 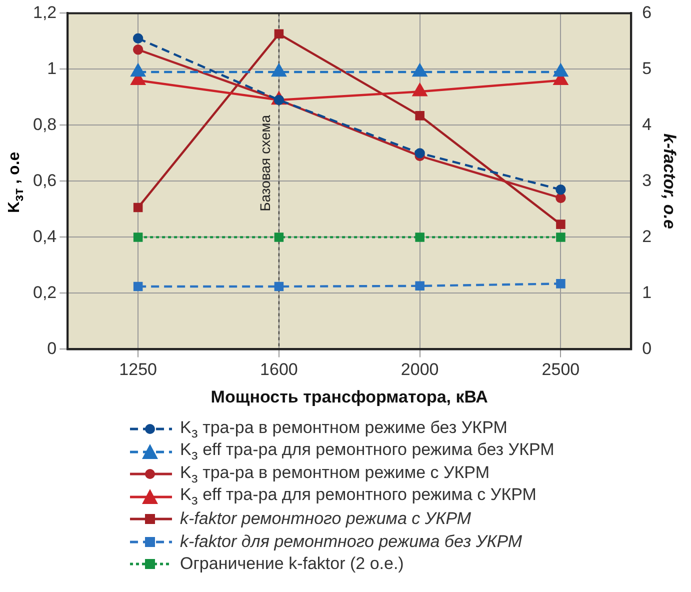 What do you see at coordinates (44, 292) in the screenshot?
I see `y-tick-label: 0,2` at bounding box center [44, 292].